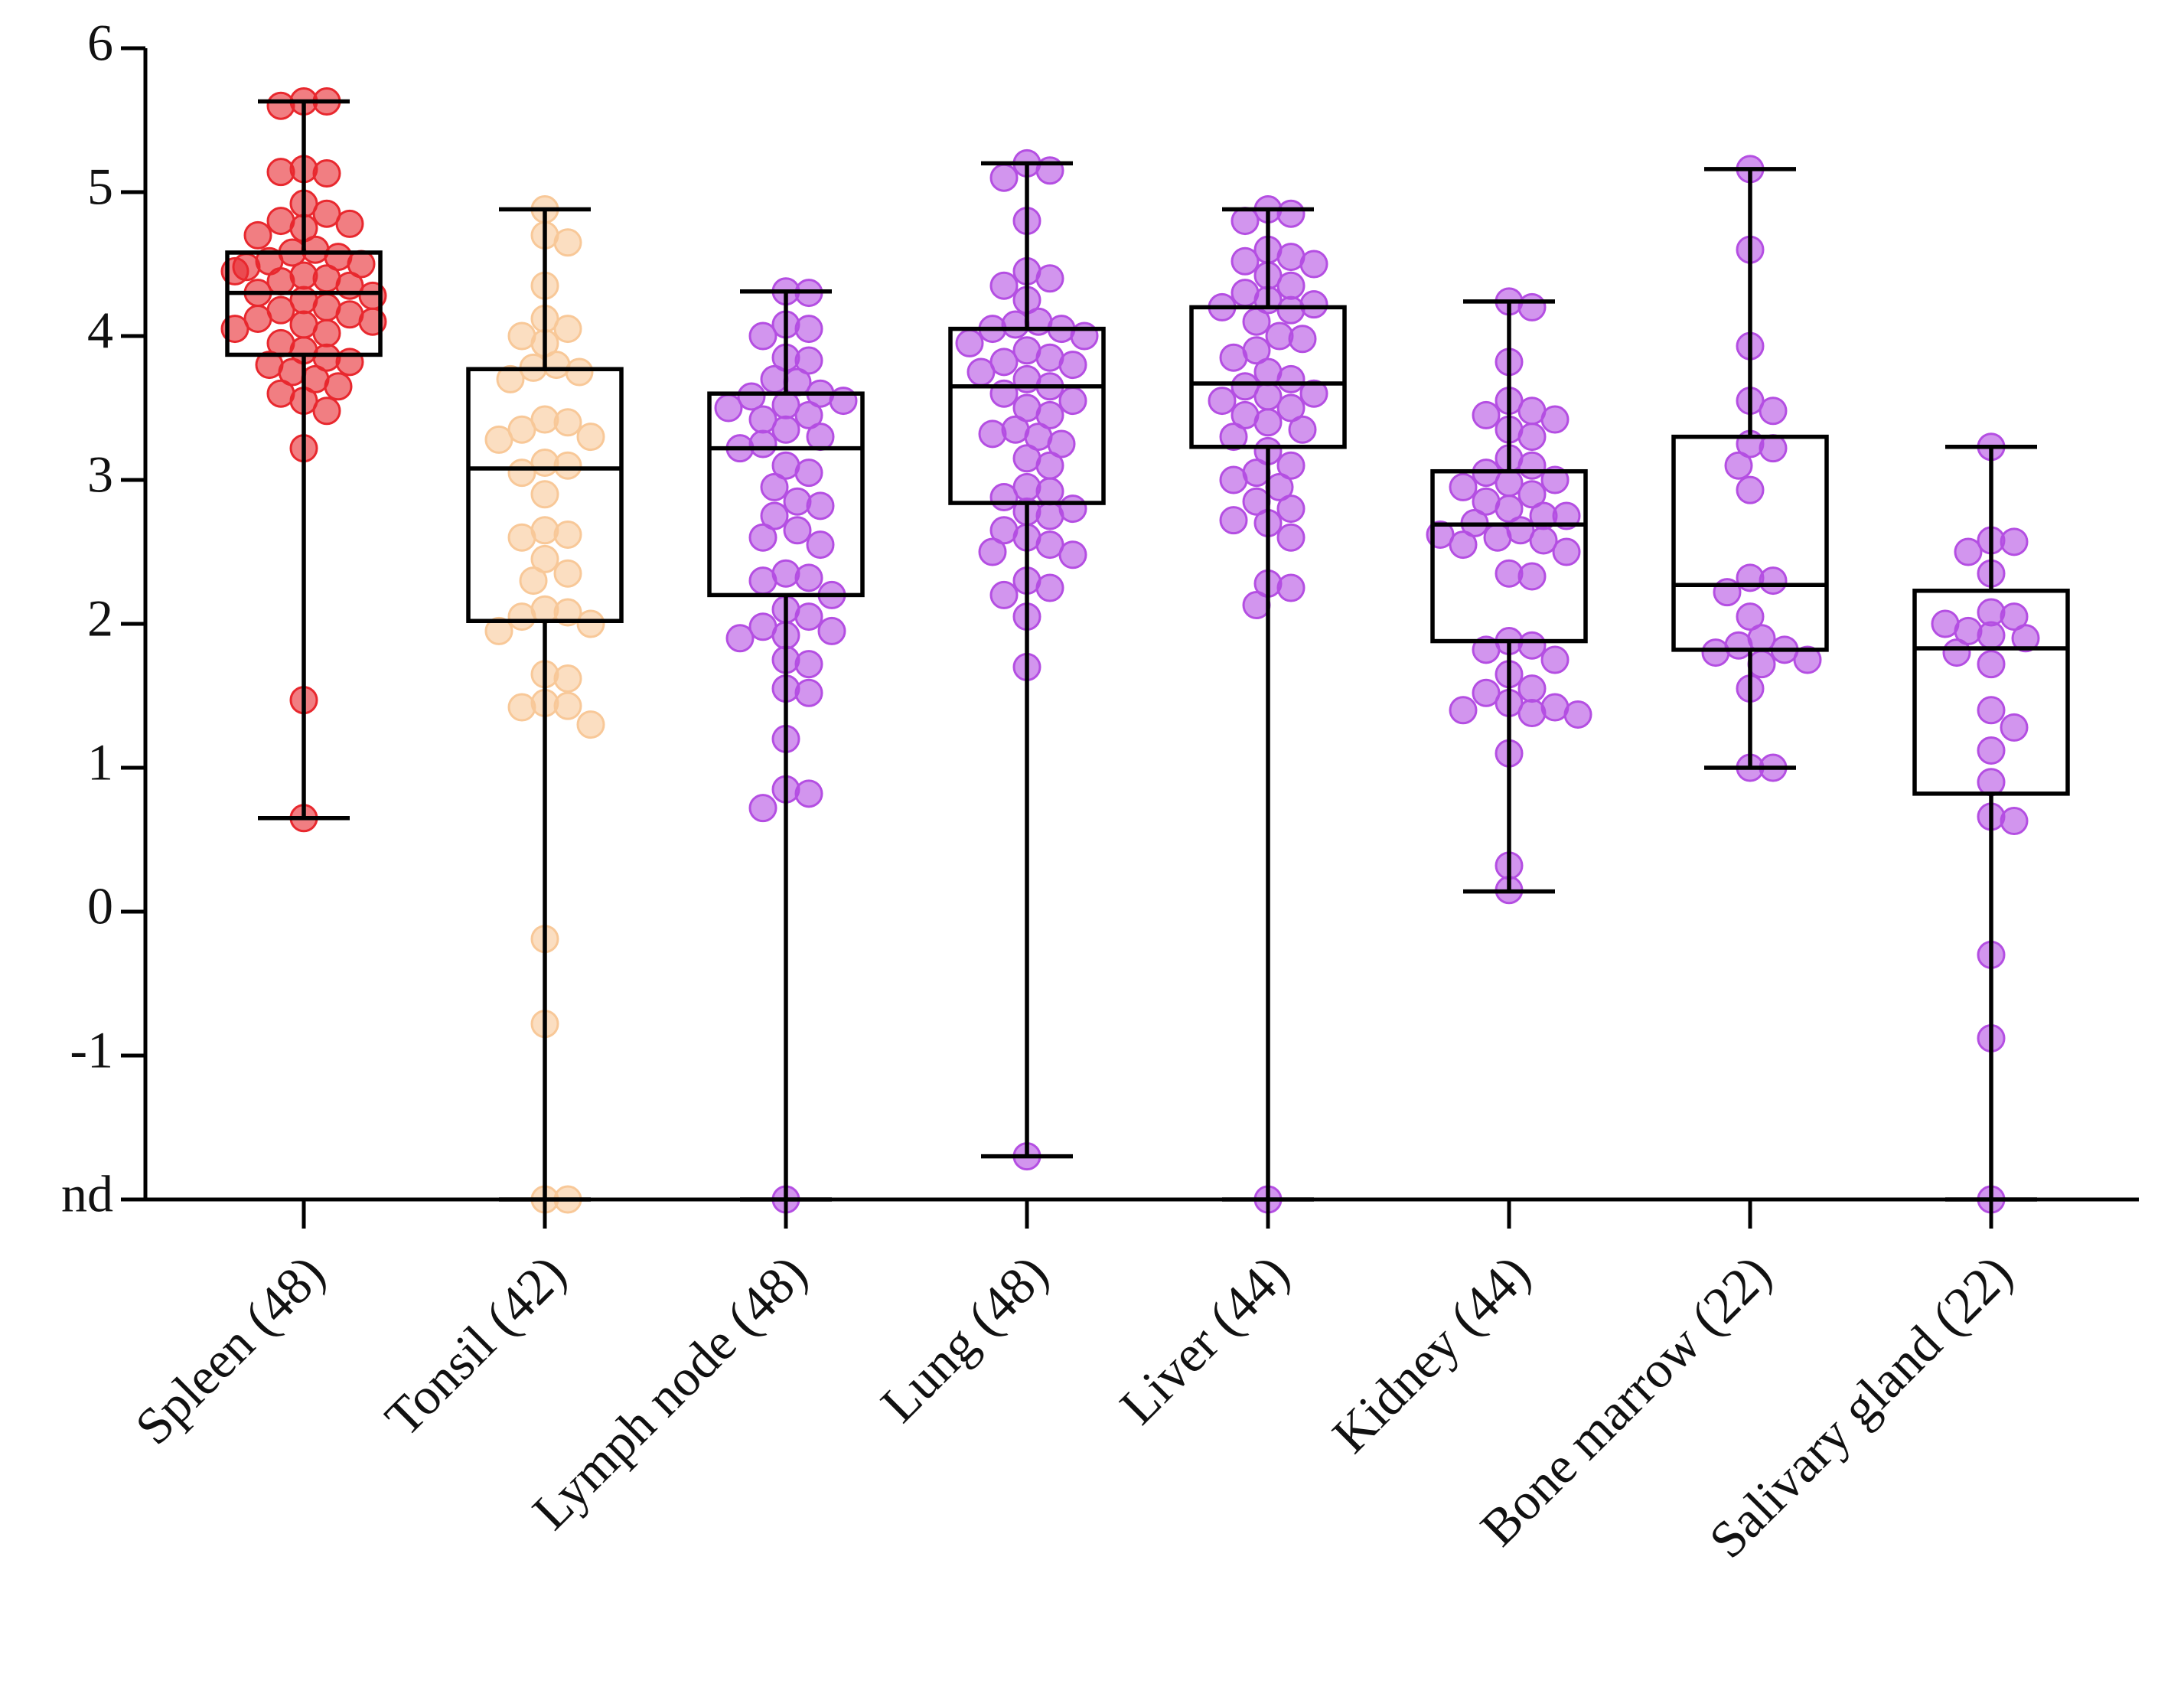 This screenshot has width=2184, height=1684. Describe the element at coordinates (91, 1050) in the screenshot. I see `y-tick-label: -1` at that location.